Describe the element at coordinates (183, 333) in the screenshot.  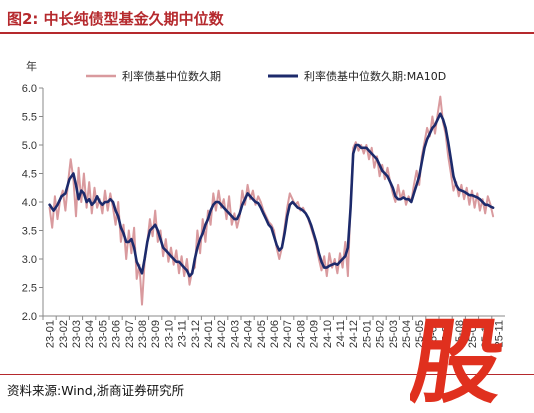
I see `x-tick-label: 23-11` at that location.